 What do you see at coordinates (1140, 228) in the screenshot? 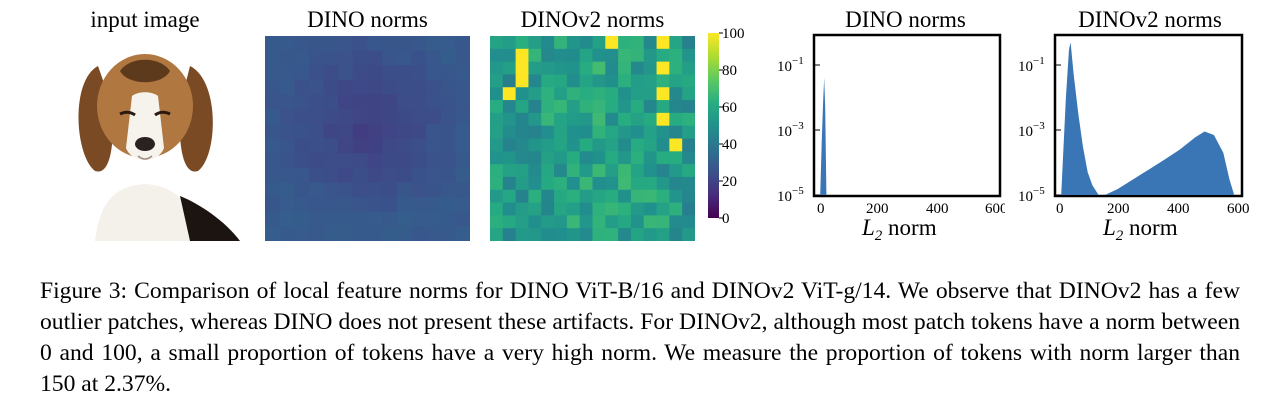
I see `dinov2-xlabel: L2 norm` at bounding box center [1140, 228].